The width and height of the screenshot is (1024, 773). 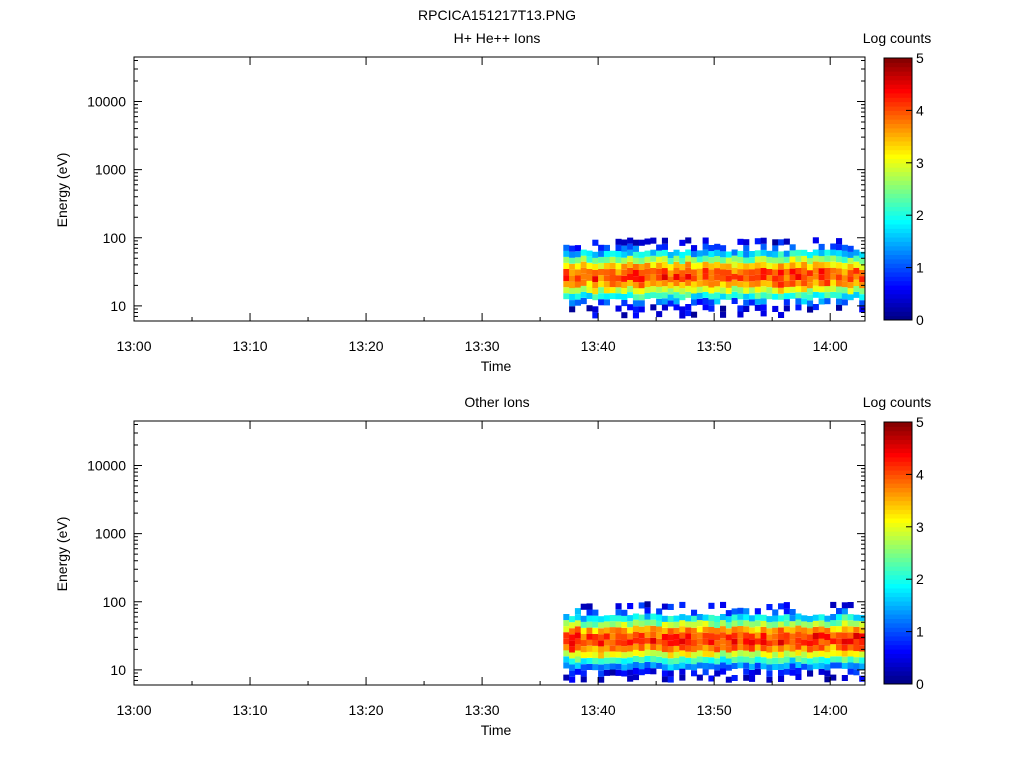 I want to click on y-tick-label: 100, so click(x=115, y=602).